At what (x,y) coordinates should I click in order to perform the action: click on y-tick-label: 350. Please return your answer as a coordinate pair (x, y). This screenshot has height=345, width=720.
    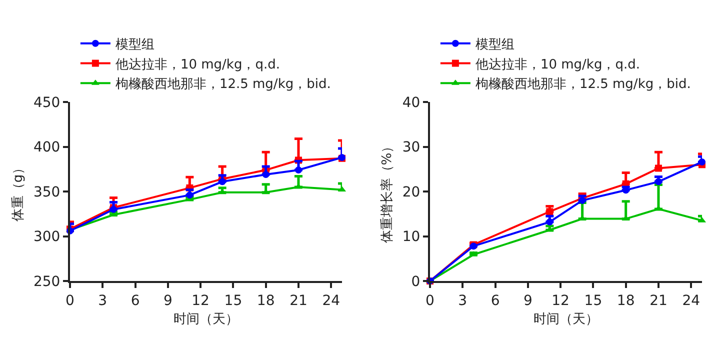
    Looking at the image, I should click on (46, 192).